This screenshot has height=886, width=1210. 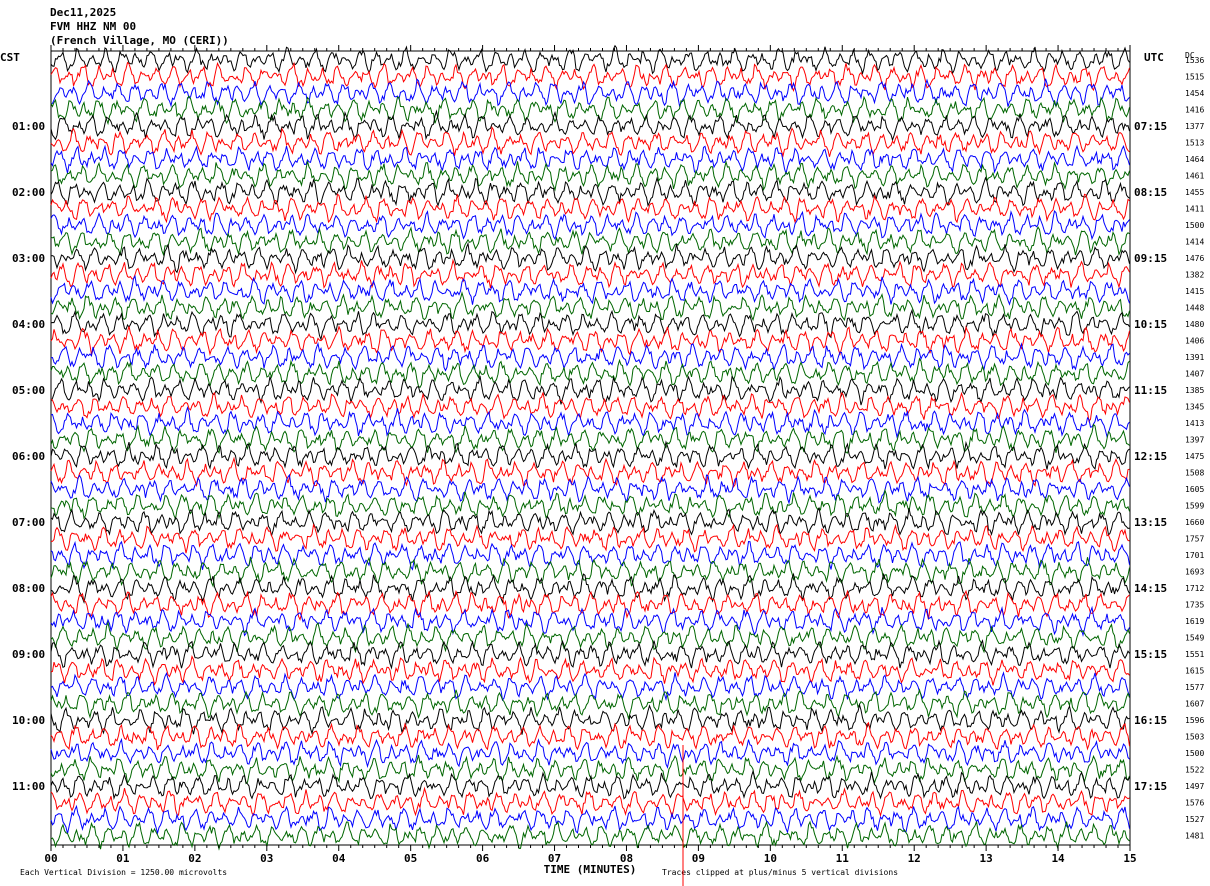 I want to click on x-tick-label: 08, so click(x=626, y=858).